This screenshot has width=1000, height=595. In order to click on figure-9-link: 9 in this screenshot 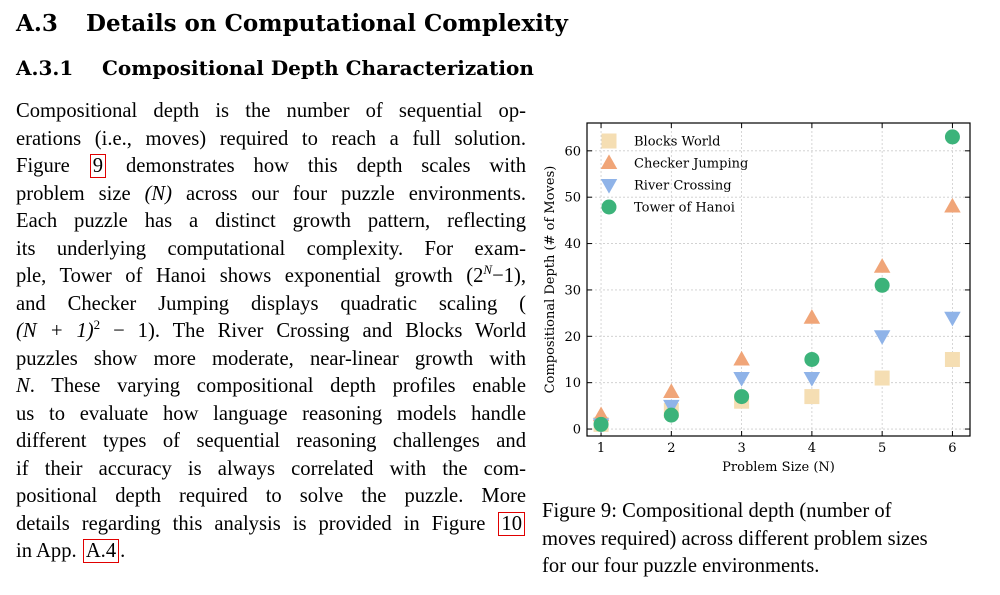, I will do `click(98, 166)`.